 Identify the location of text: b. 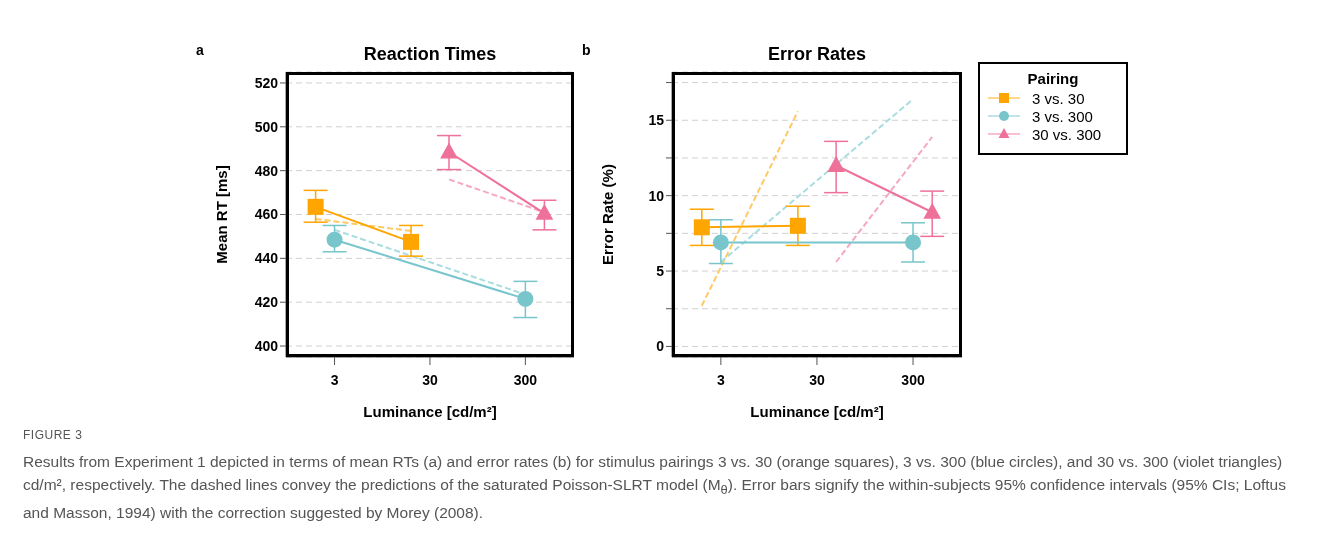
(586, 50).